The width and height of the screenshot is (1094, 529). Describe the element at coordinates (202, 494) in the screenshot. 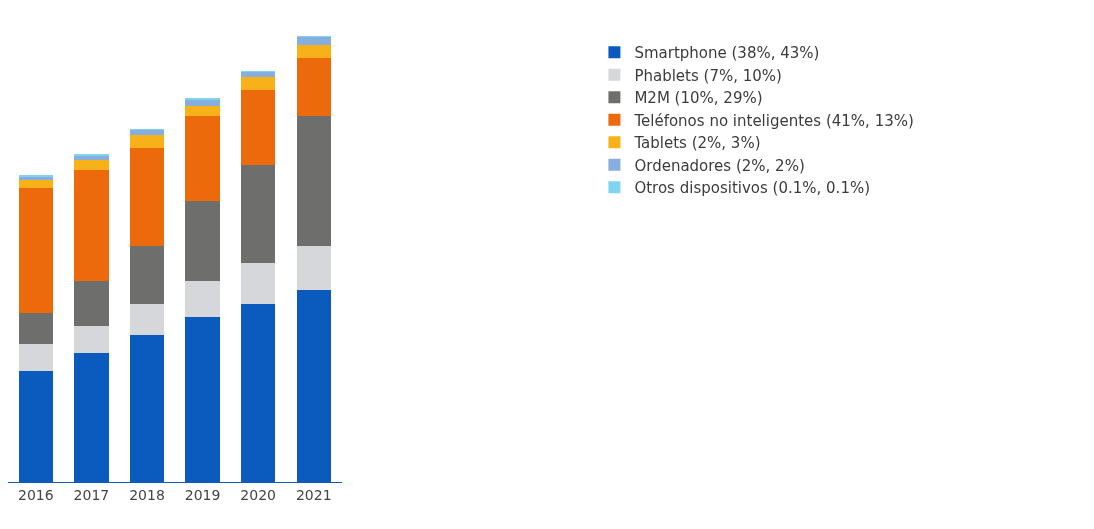

I see `x-tick-label: 2019` at that location.